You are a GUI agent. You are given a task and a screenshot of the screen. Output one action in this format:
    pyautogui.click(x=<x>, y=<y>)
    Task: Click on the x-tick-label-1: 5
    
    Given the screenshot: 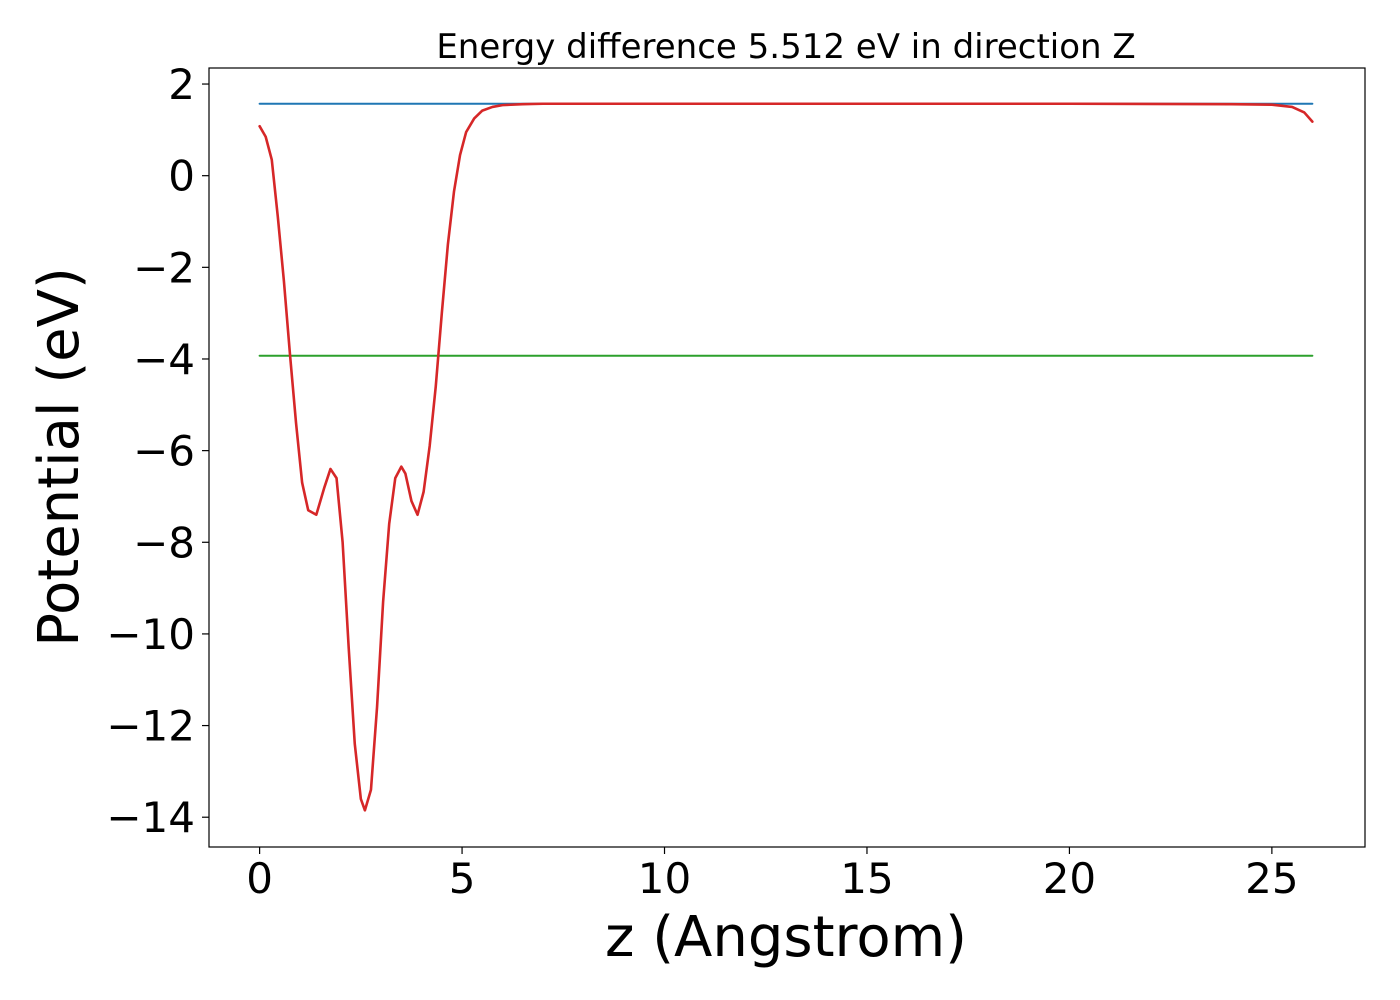 What is the action you would take?
    pyautogui.click(x=462, y=878)
    